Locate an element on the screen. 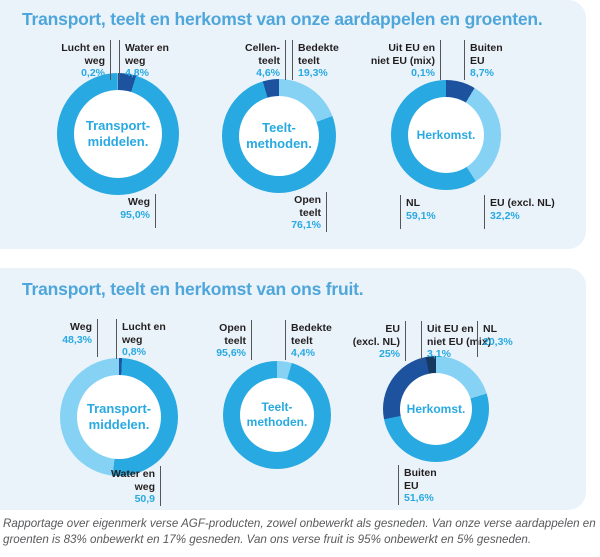 Image resolution: width=600 pixels, height=557 pixels. slice-percentage: 48,3% is located at coordinates (77, 339).